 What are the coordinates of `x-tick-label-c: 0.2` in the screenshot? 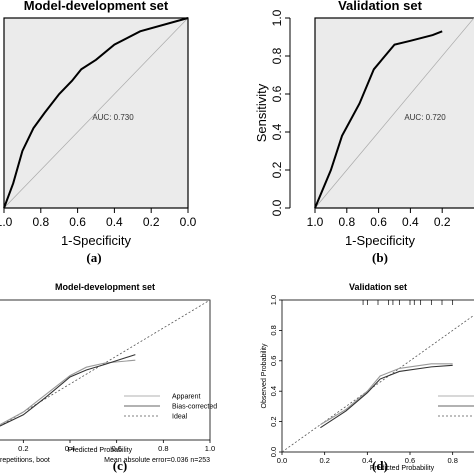 It's located at (23, 448).